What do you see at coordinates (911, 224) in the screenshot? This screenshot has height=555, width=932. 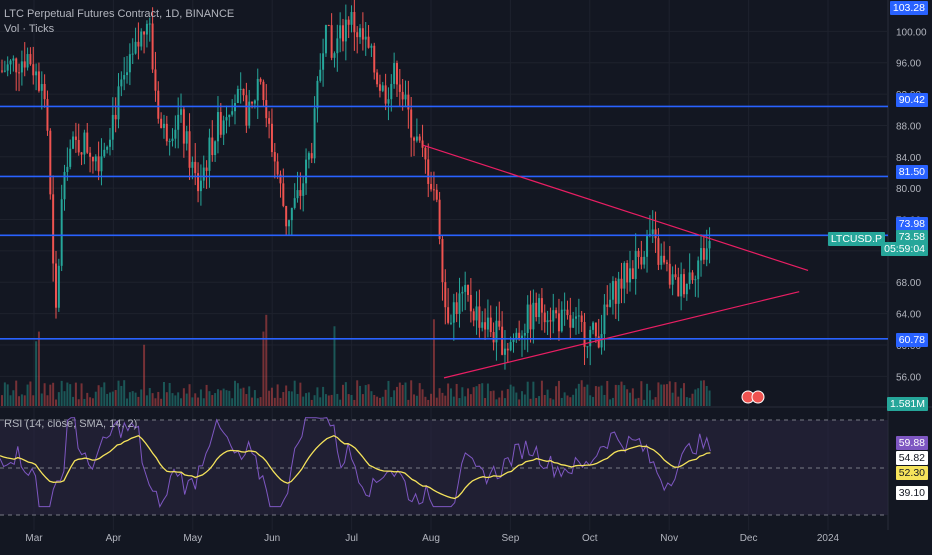 I see `level-tag-3: 73.98` at bounding box center [911, 224].